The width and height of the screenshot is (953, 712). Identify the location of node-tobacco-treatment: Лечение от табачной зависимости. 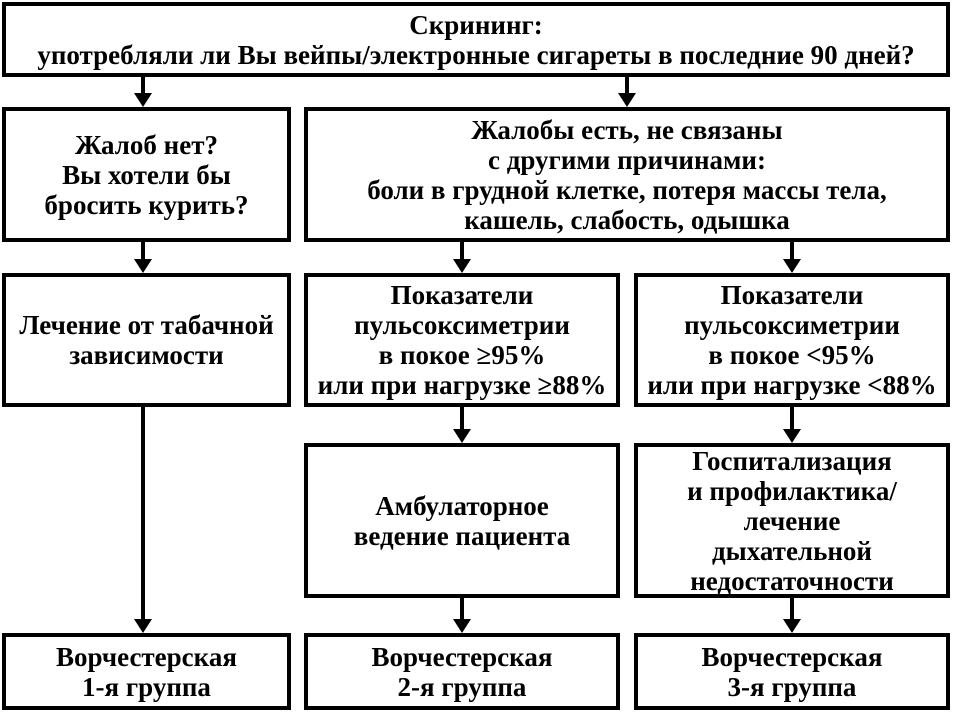
(146, 340).